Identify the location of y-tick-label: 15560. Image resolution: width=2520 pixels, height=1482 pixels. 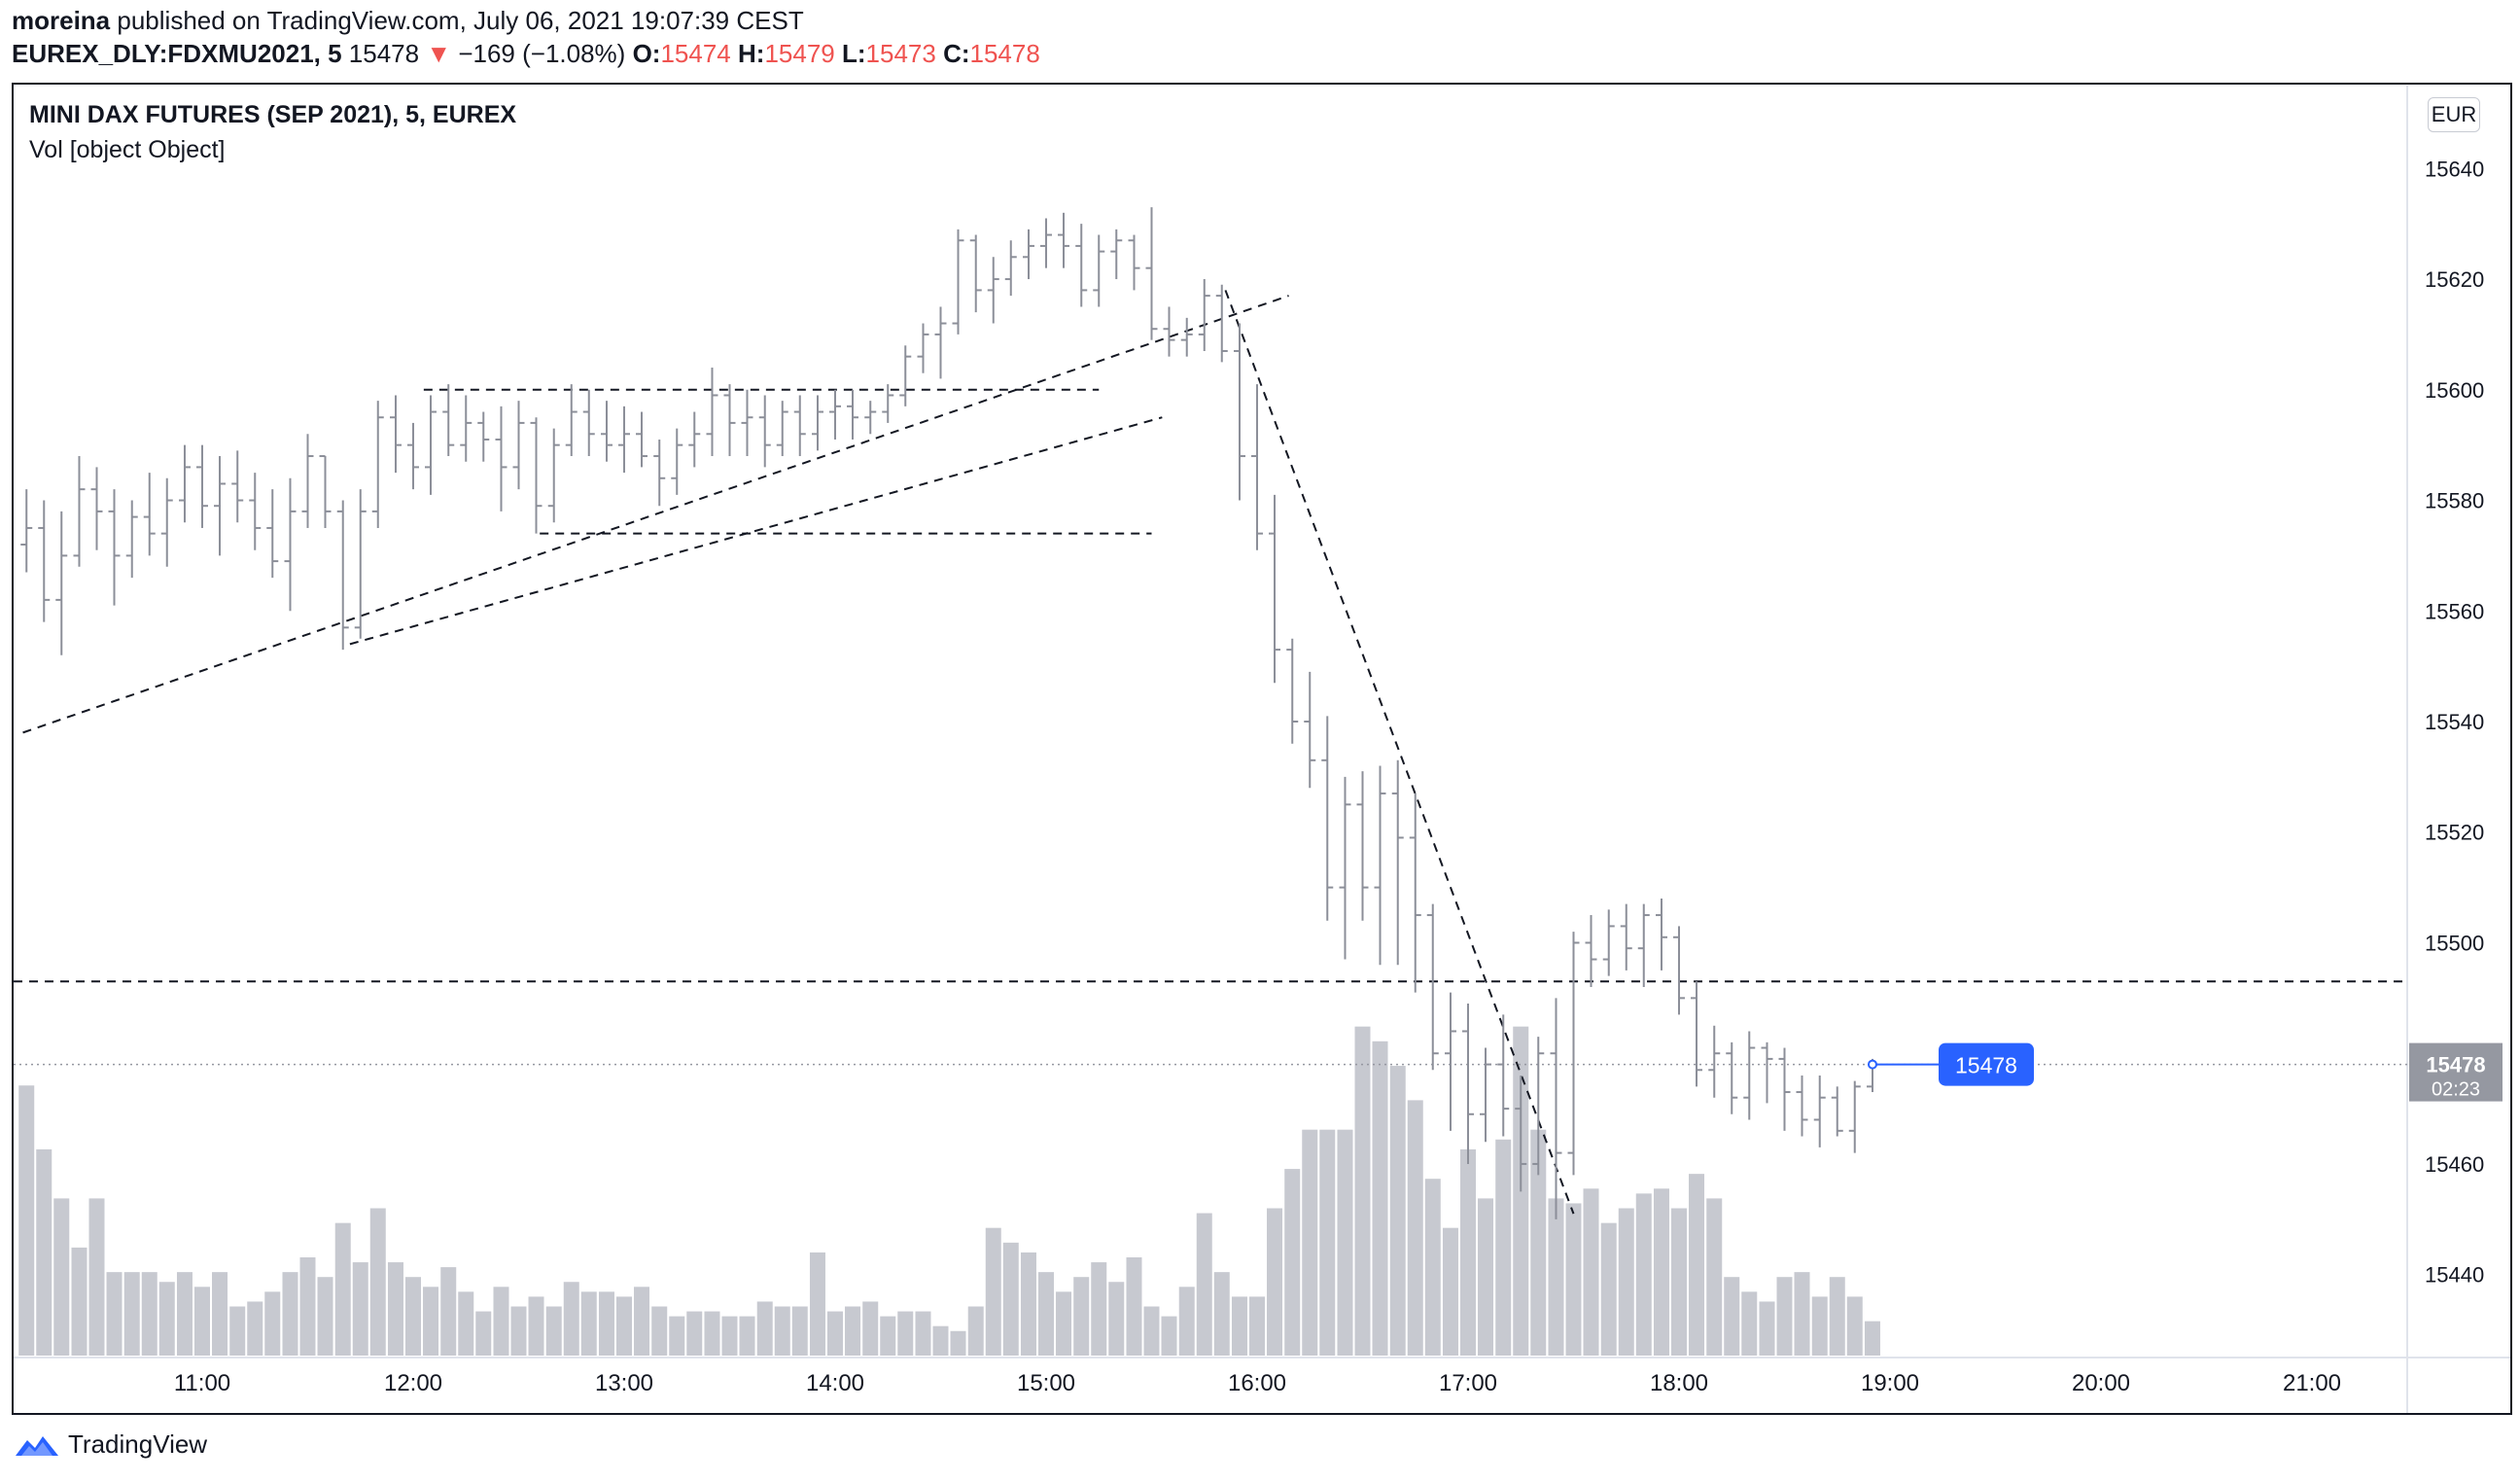
(2454, 611).